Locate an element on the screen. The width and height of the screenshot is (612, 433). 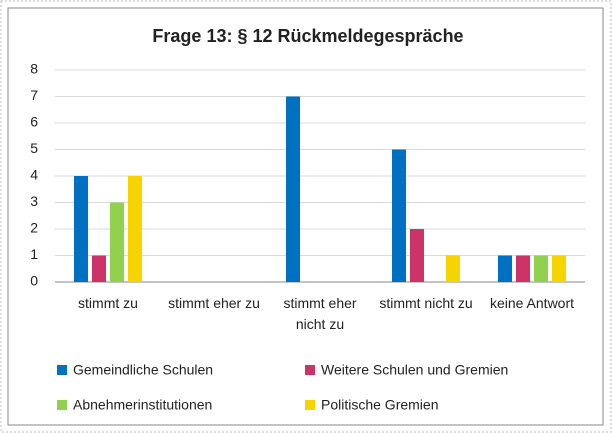
chart-title: Frage 13: § 12 Rückmeldegespräche is located at coordinates (307, 36).